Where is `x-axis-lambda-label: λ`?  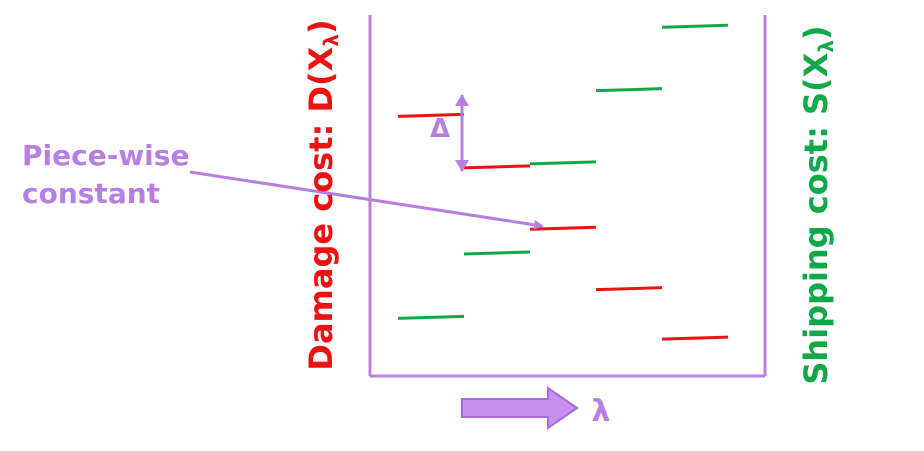 x-axis-lambda-label: λ is located at coordinates (601, 411).